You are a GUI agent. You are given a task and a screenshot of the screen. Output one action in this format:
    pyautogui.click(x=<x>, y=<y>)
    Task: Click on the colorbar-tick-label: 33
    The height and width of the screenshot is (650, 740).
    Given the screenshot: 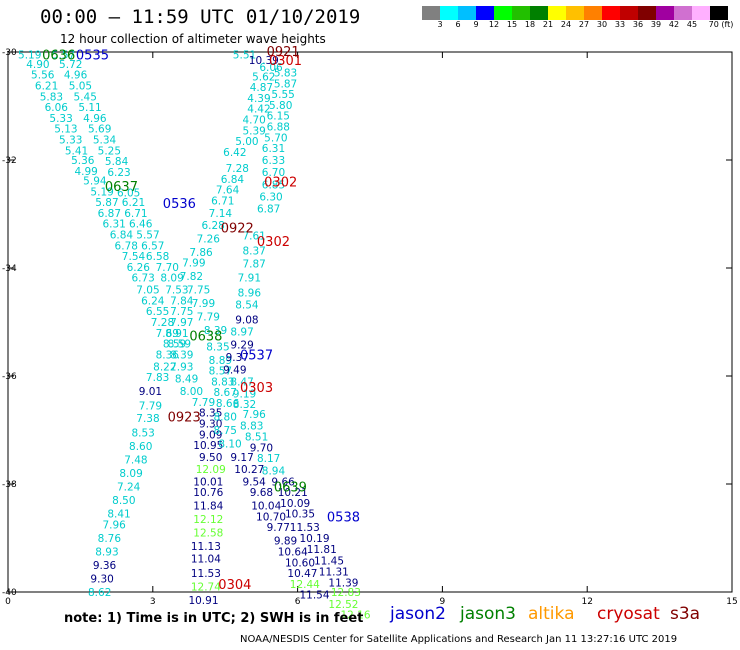 What is the action you would take?
    pyautogui.click(x=620, y=24)
    